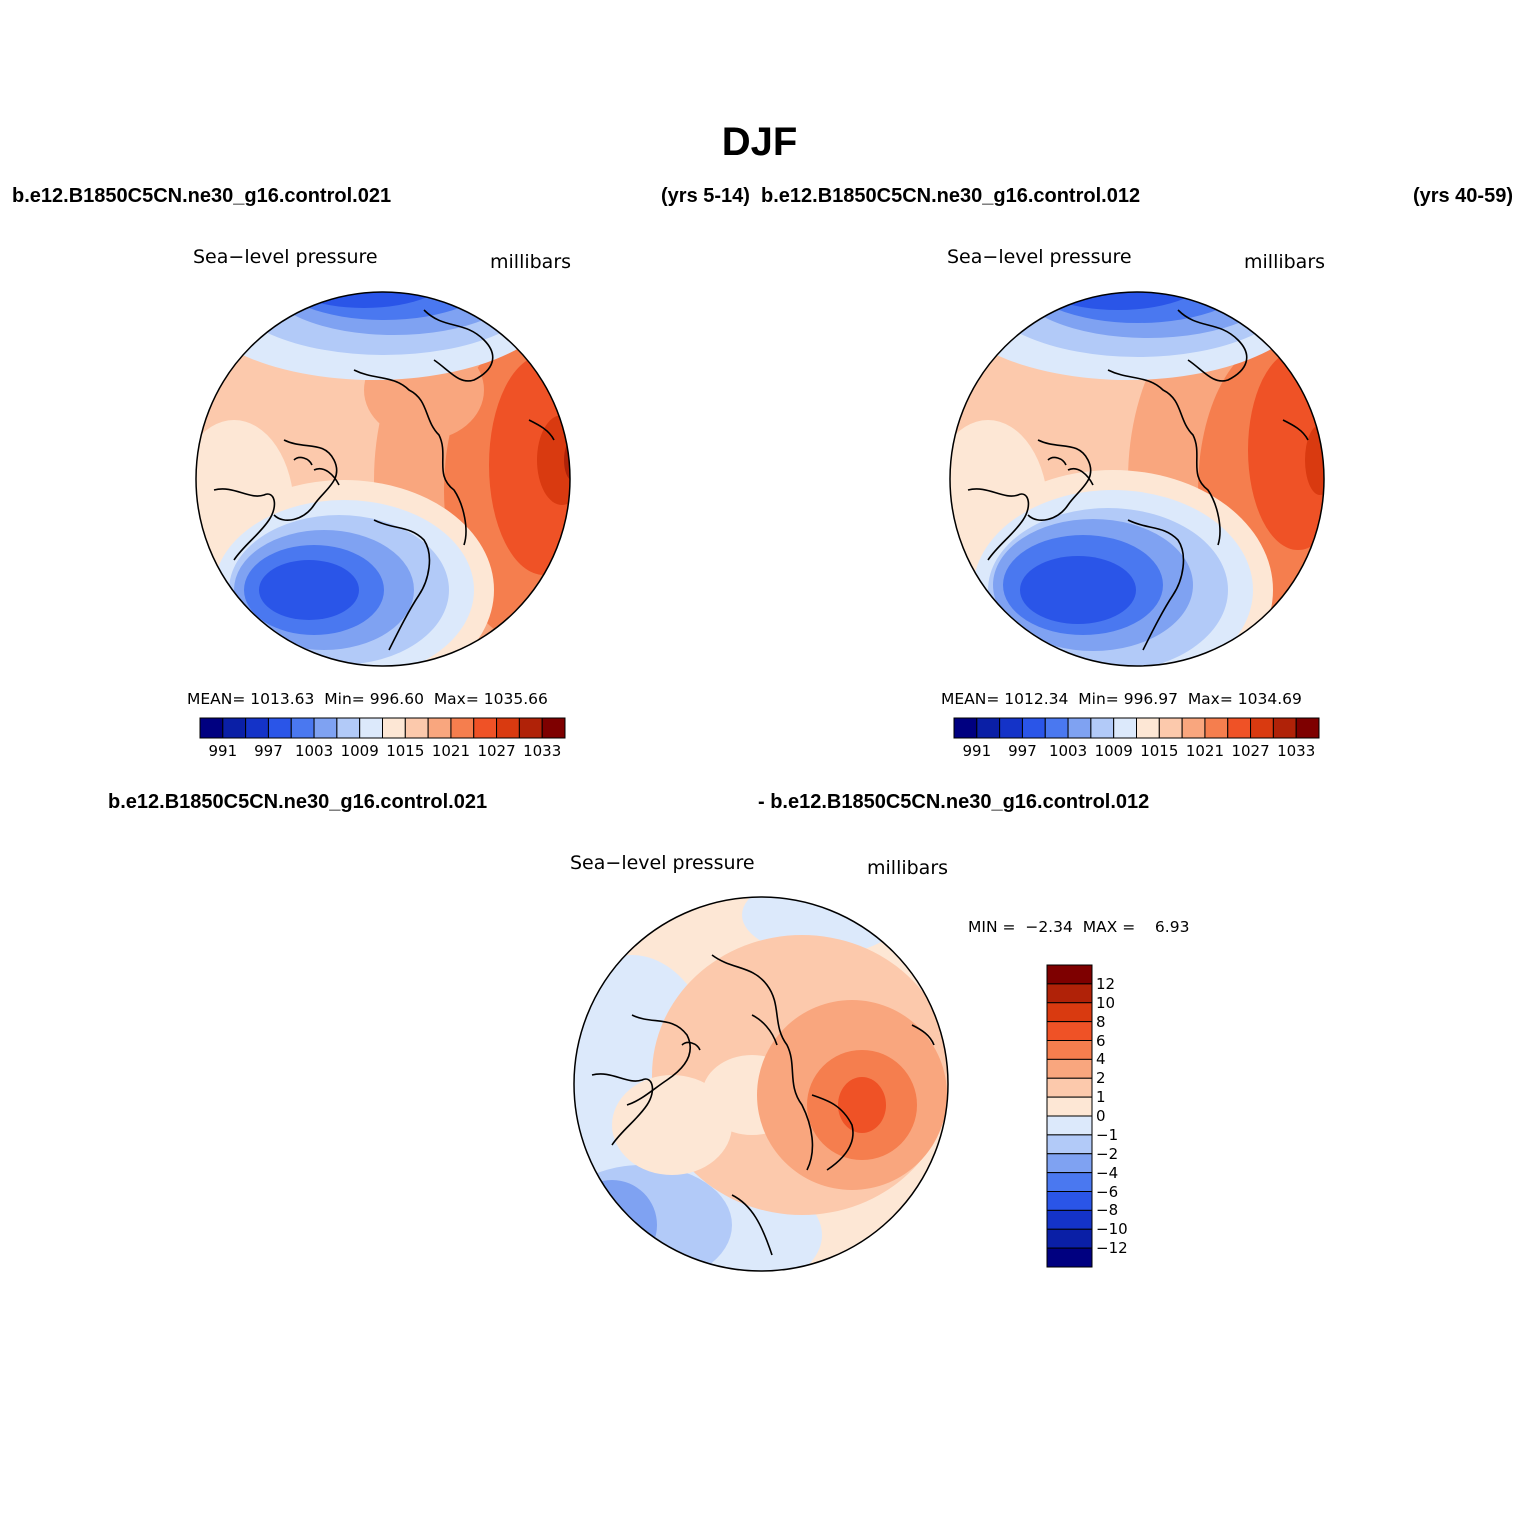 The height and width of the screenshot is (1519, 1519). Describe the element at coordinates (1101, 1059) in the screenshot. I see `diff-colorbar-tick-label: 4` at that location.